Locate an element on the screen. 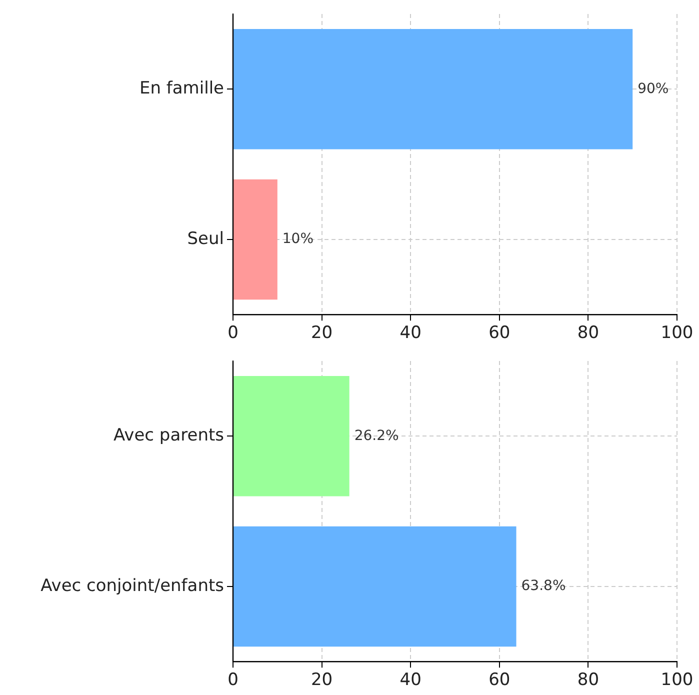 This screenshot has height=695, width=699. data-label: 26.2% is located at coordinates (376, 436).